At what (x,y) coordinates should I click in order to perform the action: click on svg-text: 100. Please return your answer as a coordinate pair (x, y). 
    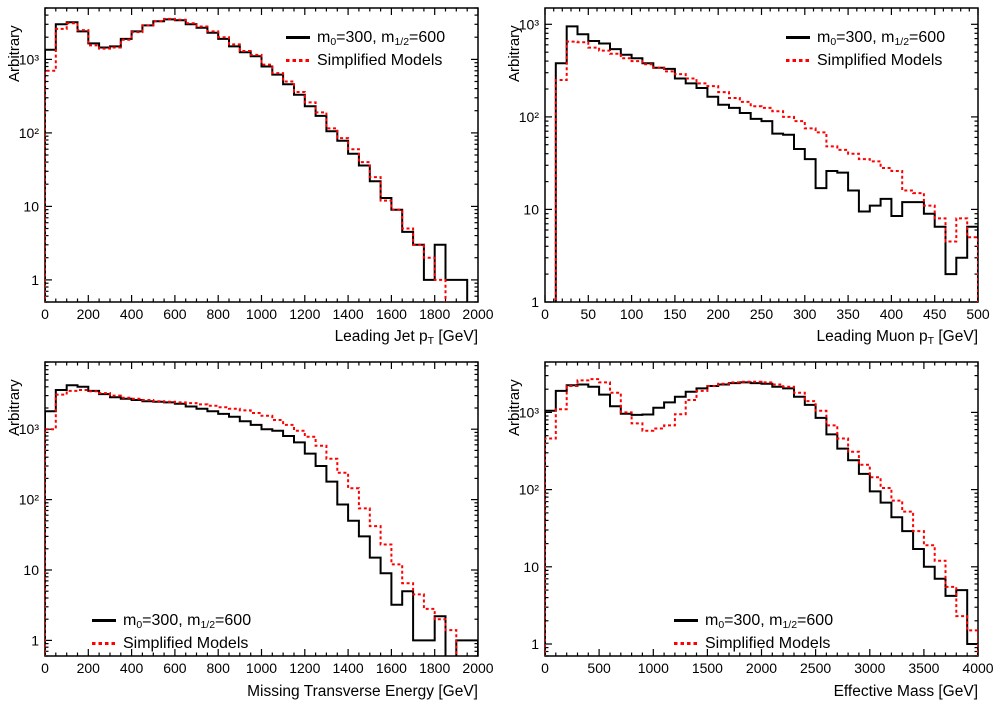
    Looking at the image, I should click on (632, 314).